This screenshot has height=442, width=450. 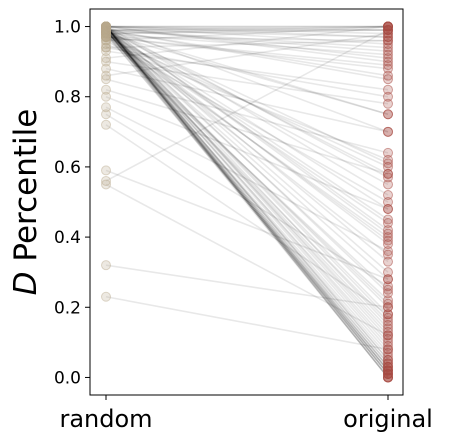 I want to click on y-tick-label: 0.0, so click(x=67, y=378).